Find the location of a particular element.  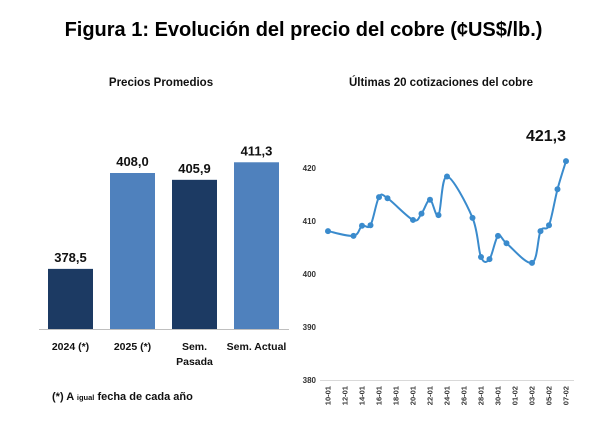

footnote-prefix: (*) A is located at coordinates (63, 397).